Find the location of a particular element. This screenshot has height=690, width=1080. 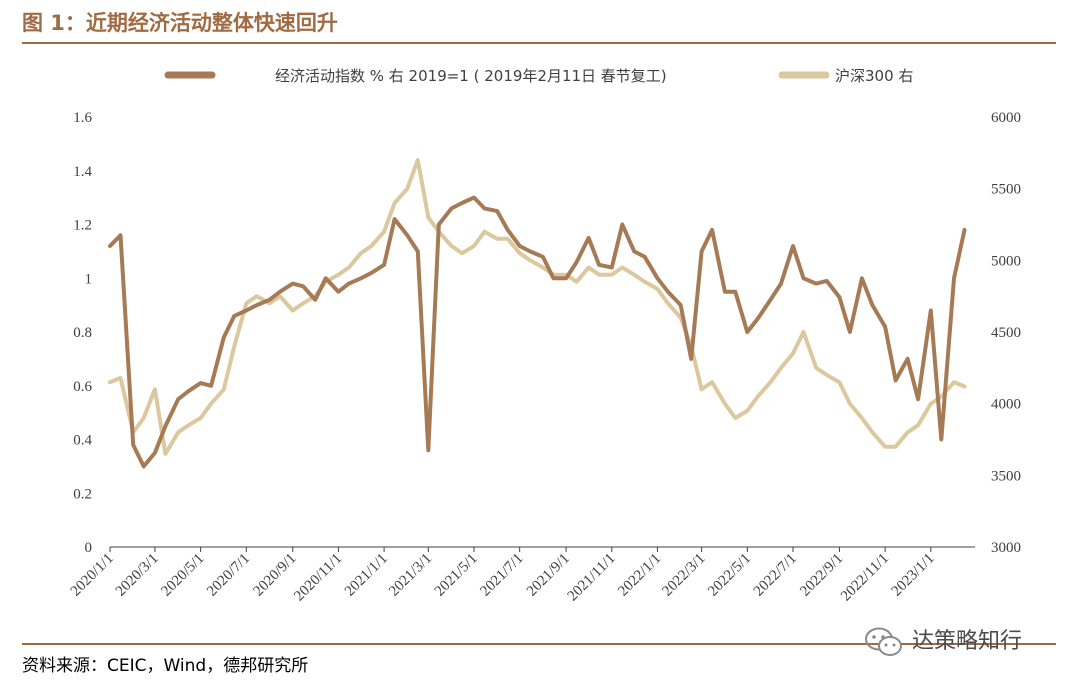

x-tick-label: 2021/5/1 is located at coordinates (456, 575).